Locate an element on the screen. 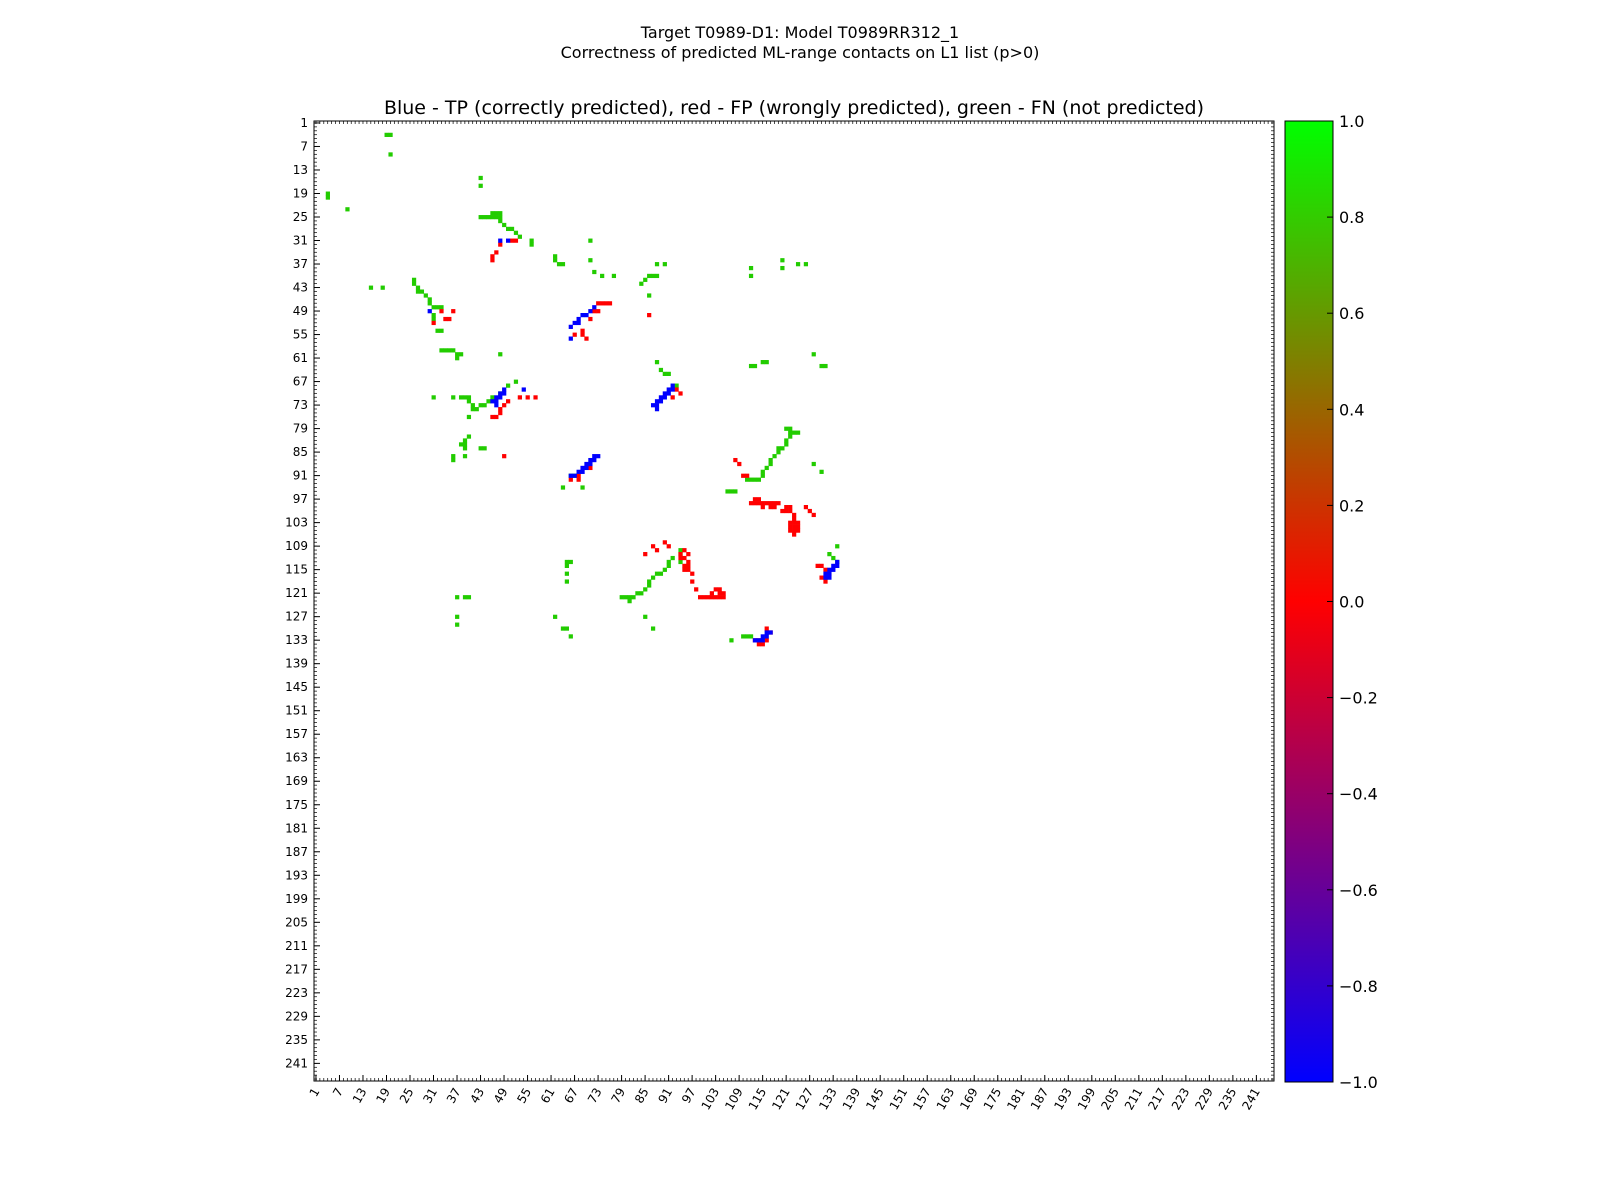 This screenshot has height=1200, width=1600. x-tick-label: 97 is located at coordinates (689, 1096).